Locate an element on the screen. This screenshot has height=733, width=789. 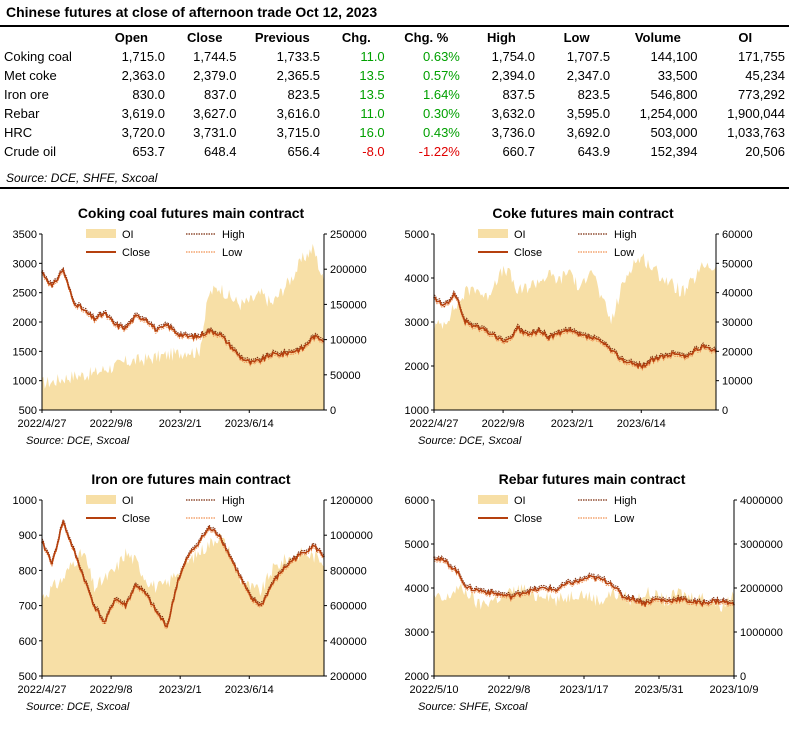
cell-oi: 1,033,763 is located at coordinates (756, 132).